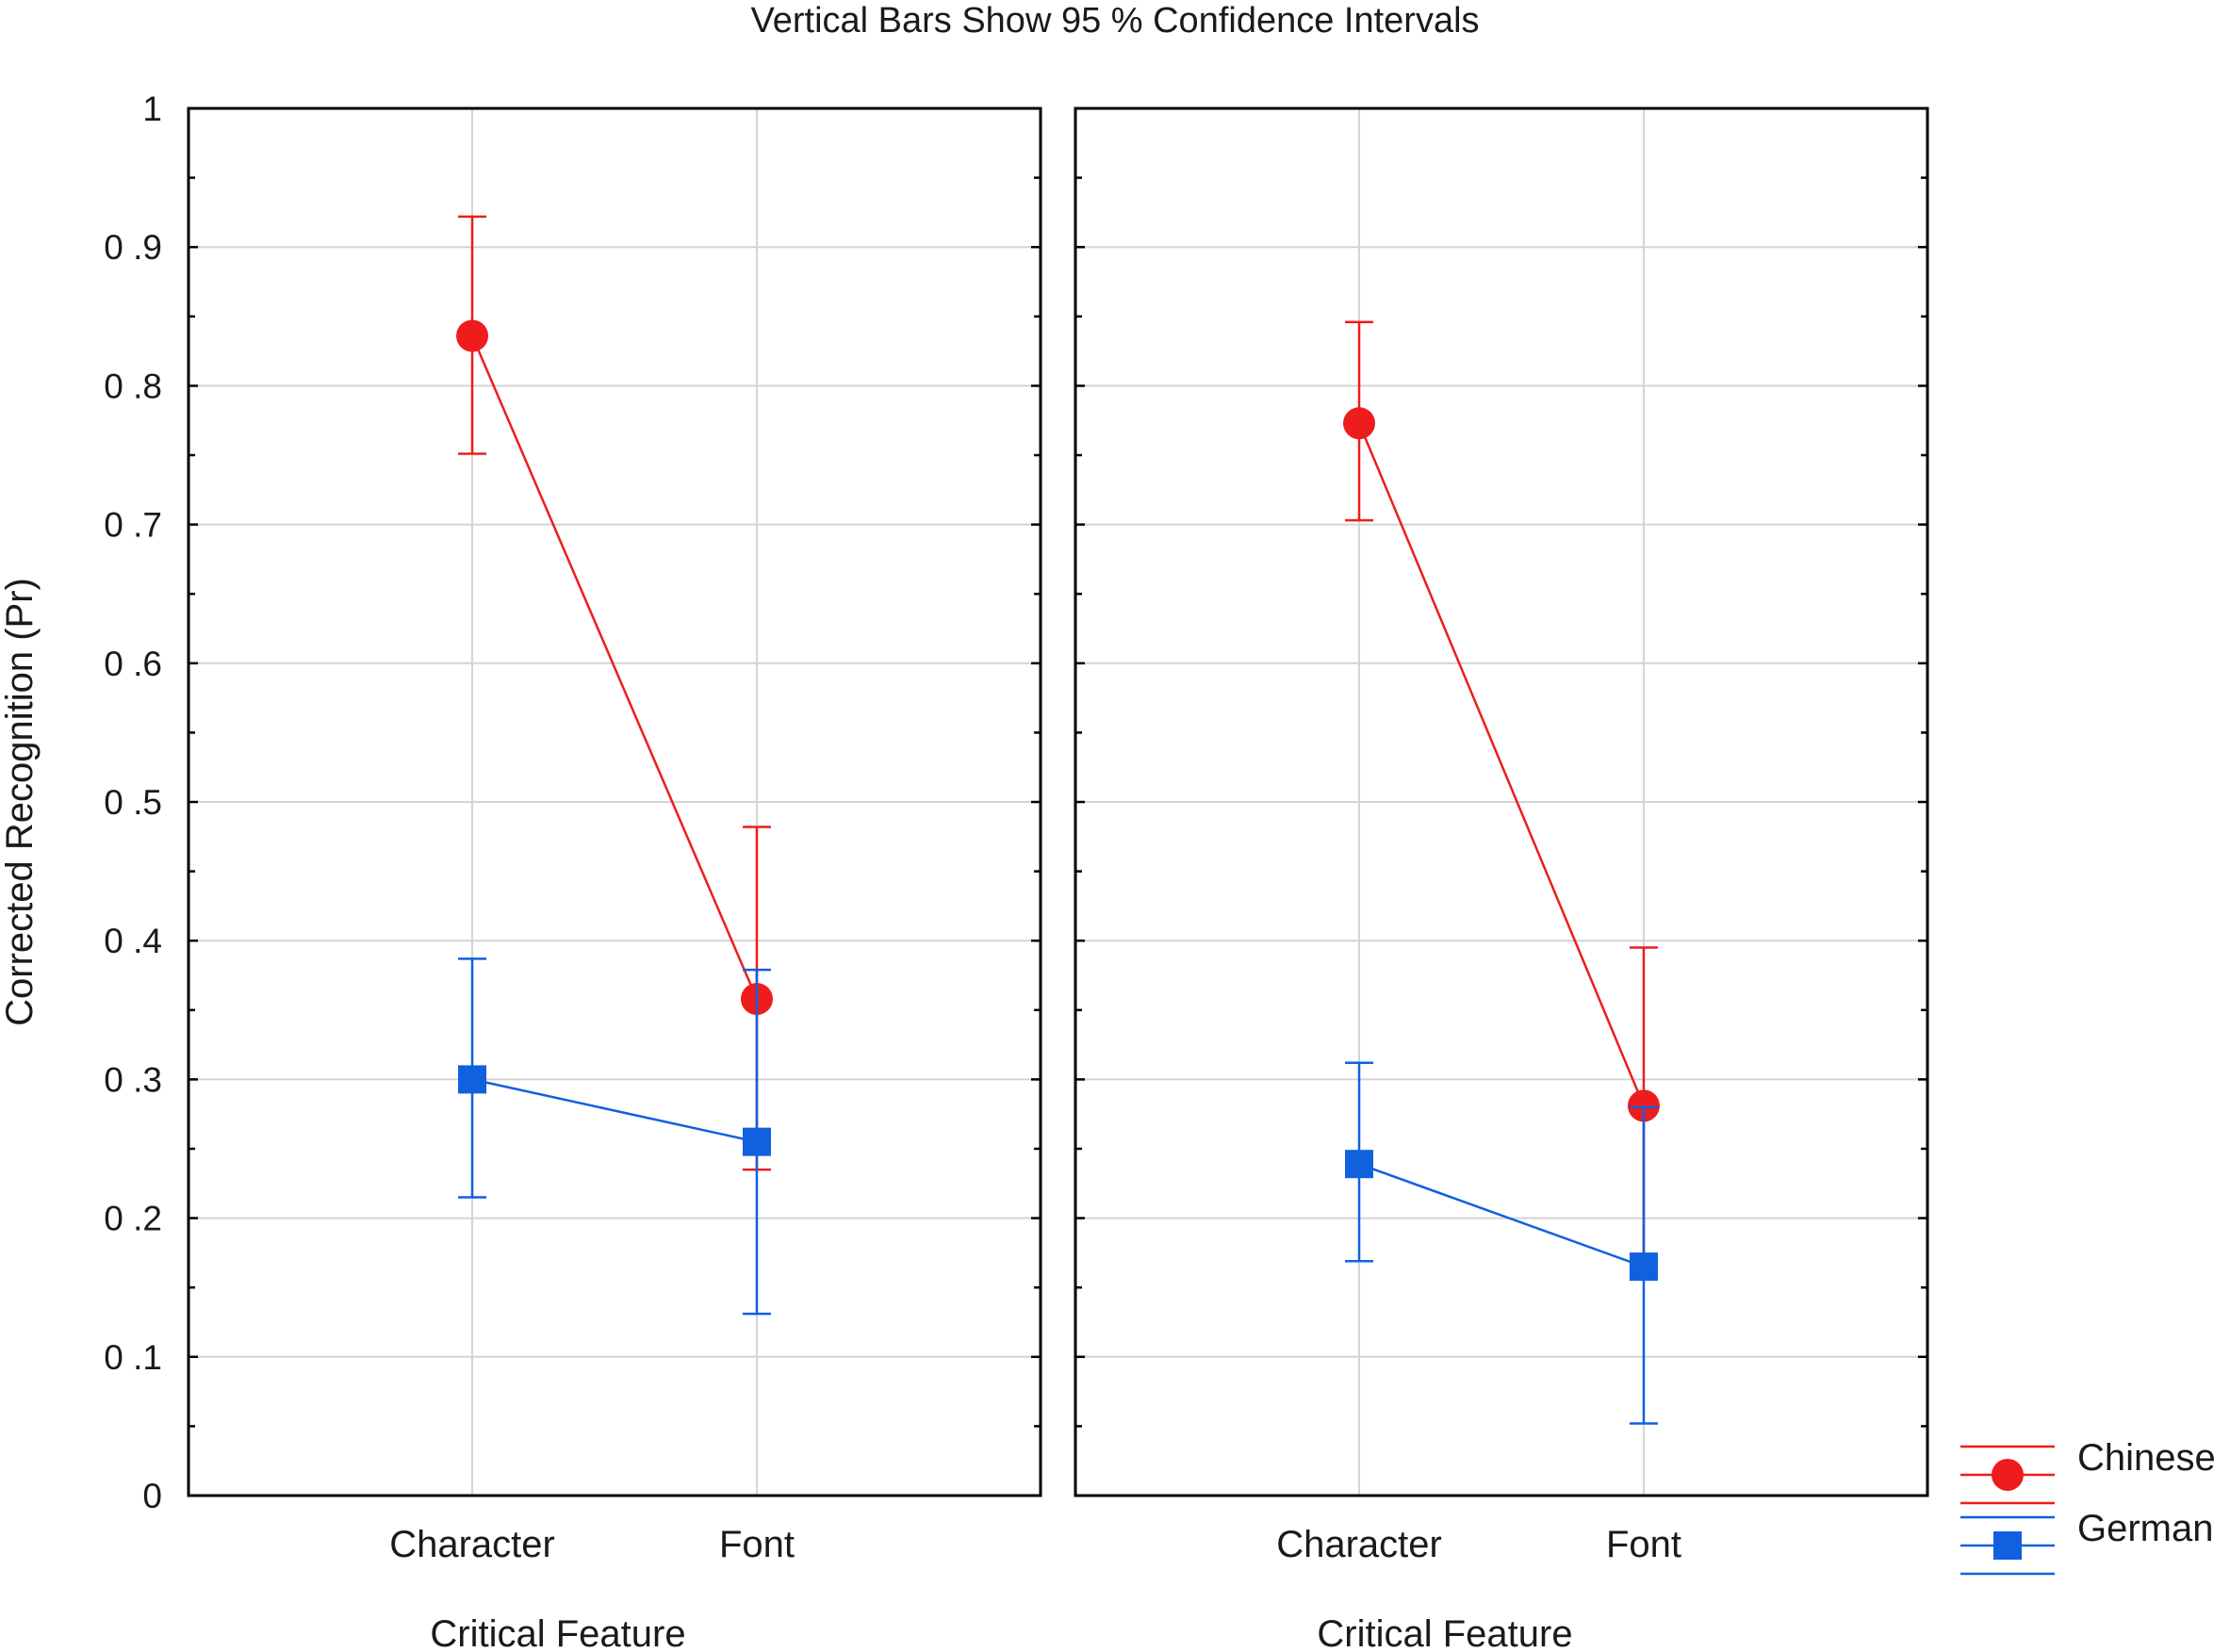  I want to click on y-tick-label: 0 .5, so click(133, 803).